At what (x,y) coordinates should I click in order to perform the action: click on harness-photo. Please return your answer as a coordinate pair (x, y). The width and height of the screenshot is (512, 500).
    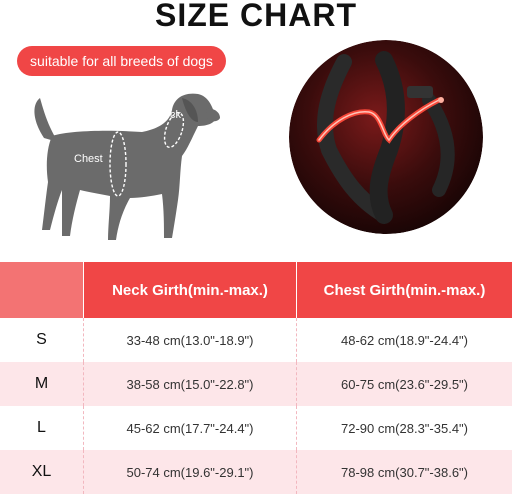
    Looking at the image, I should click on (386, 137).